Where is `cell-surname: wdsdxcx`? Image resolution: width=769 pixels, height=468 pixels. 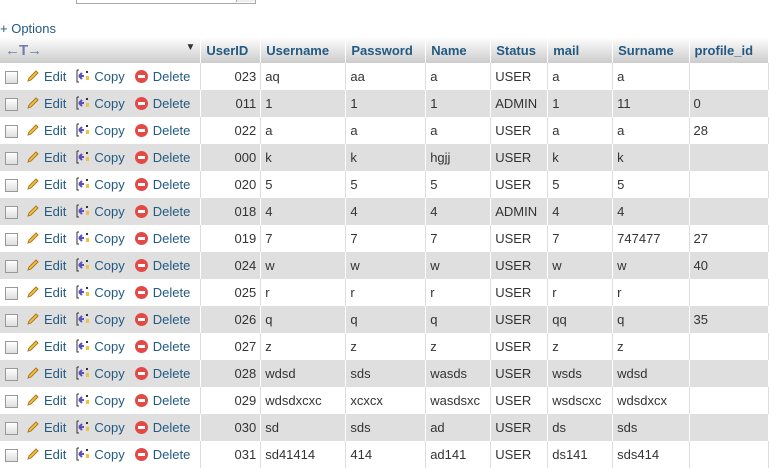 cell-surname: wdsdxcx is located at coordinates (651, 400).